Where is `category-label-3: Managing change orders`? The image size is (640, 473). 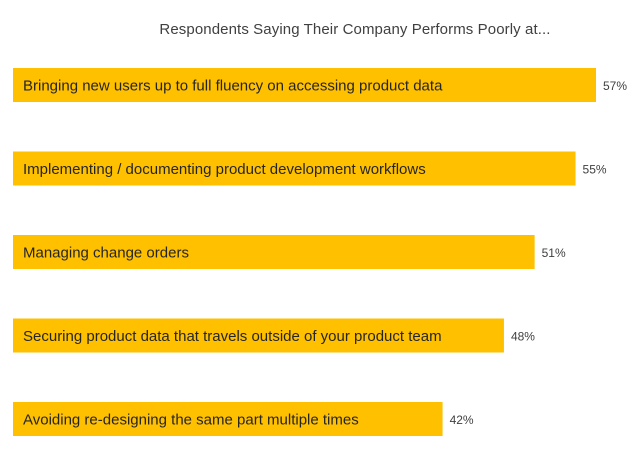
category-label-3: Managing change orders is located at coordinates (106, 253).